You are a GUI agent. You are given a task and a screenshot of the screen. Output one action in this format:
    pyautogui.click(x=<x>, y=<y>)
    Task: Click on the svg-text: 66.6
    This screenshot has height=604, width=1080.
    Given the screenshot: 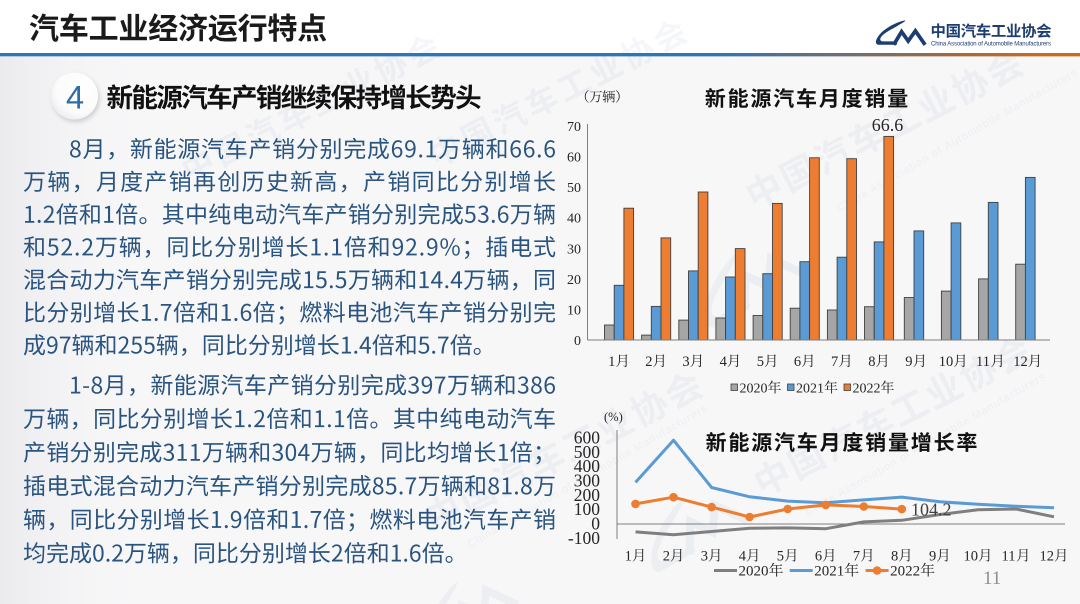 What is the action you would take?
    pyautogui.click(x=888, y=125)
    